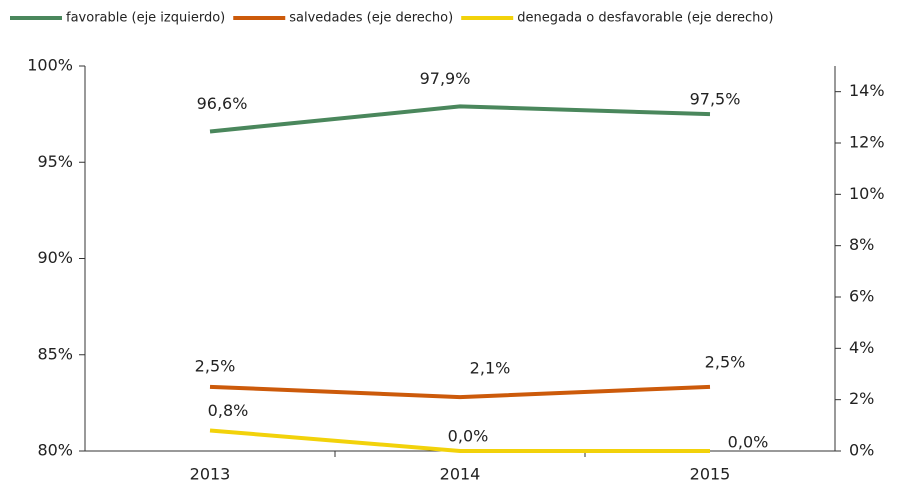  What do you see at coordinates (460, 474) in the screenshot?
I see `x-tick-label: 2014` at bounding box center [460, 474].